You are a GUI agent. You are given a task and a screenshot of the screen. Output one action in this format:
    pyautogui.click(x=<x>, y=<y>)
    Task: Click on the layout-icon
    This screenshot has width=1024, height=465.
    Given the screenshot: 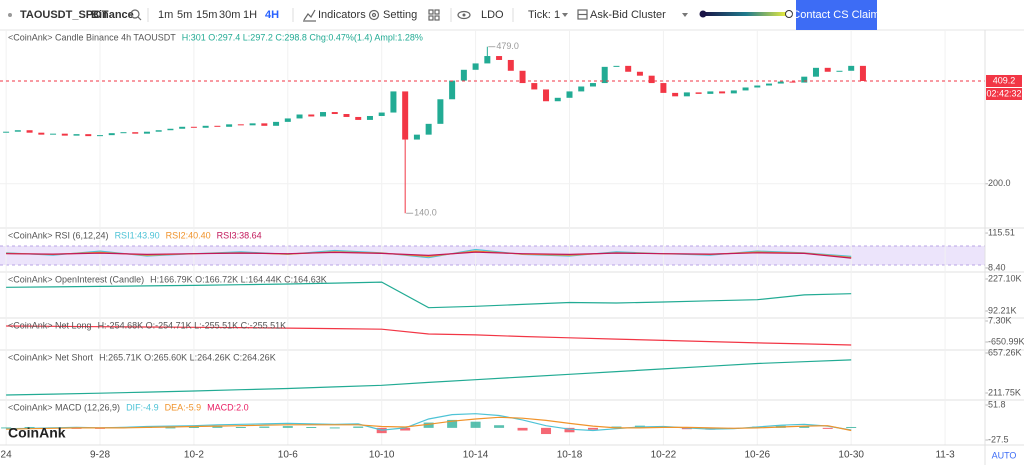 What is the action you would take?
    pyautogui.click(x=434, y=15)
    